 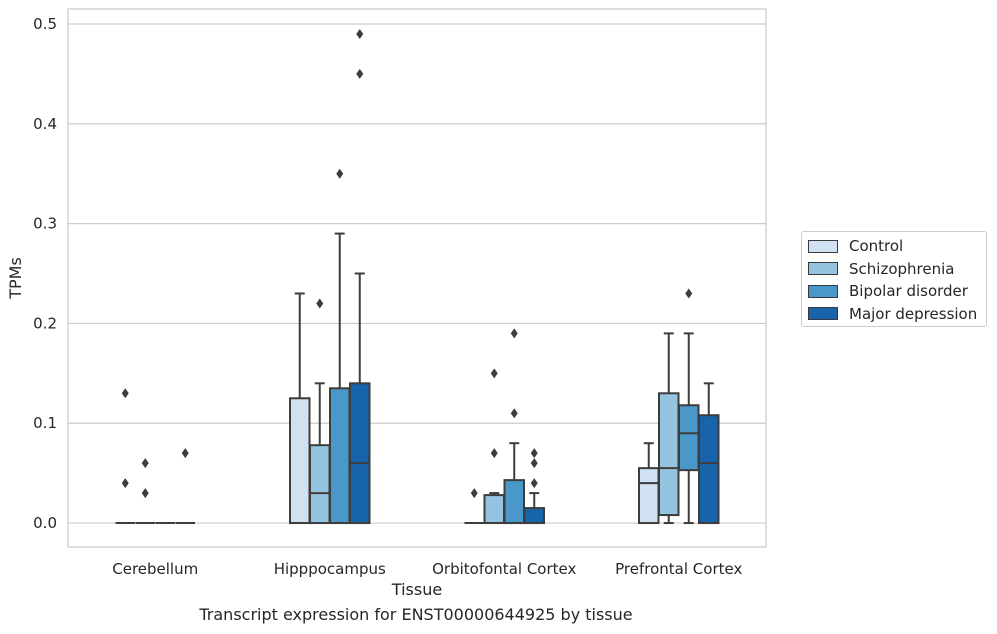 What do you see at coordinates (876, 246) in the screenshot?
I see `legend-label: Control` at bounding box center [876, 246].